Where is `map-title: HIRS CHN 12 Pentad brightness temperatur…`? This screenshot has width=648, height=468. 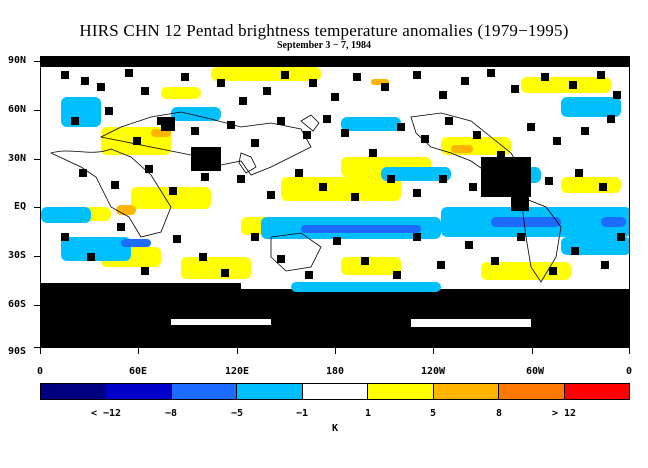
map-title: HIRS CHN 12 Pentad brightness temperatur… is located at coordinates (324, 30).